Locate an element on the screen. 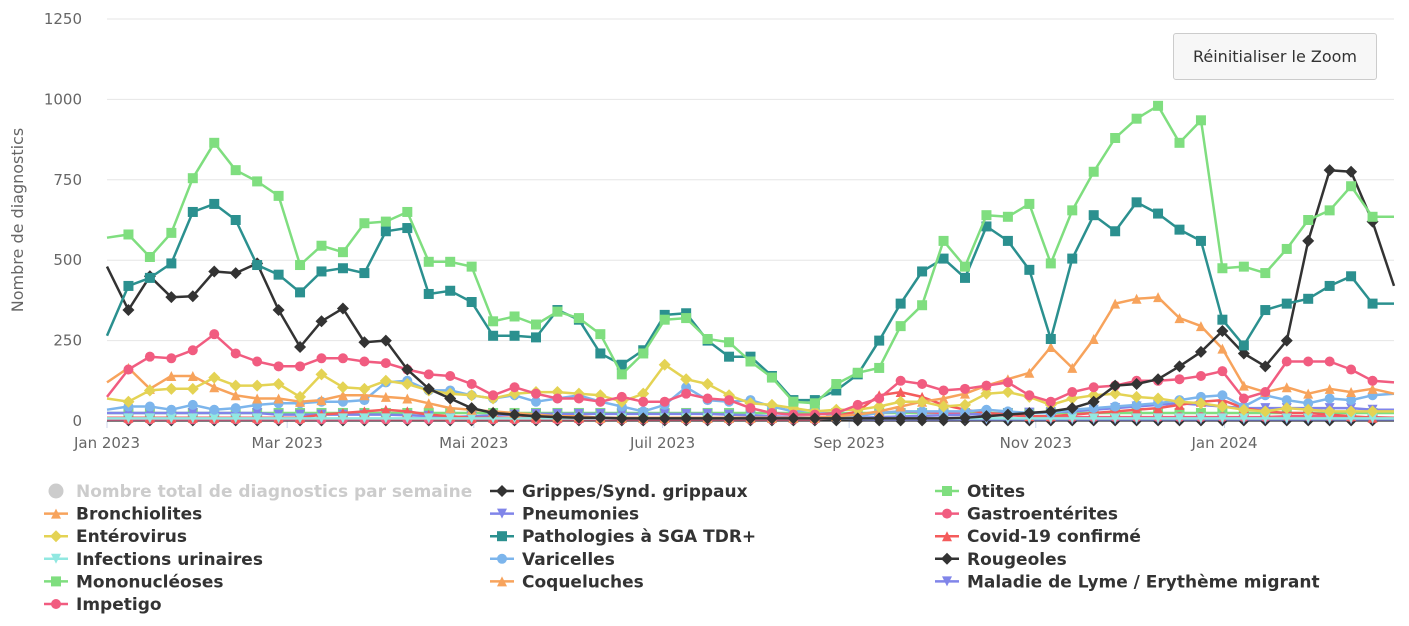 This screenshot has width=1409, height=626. y-tick-label: 250 is located at coordinates (67, 341).